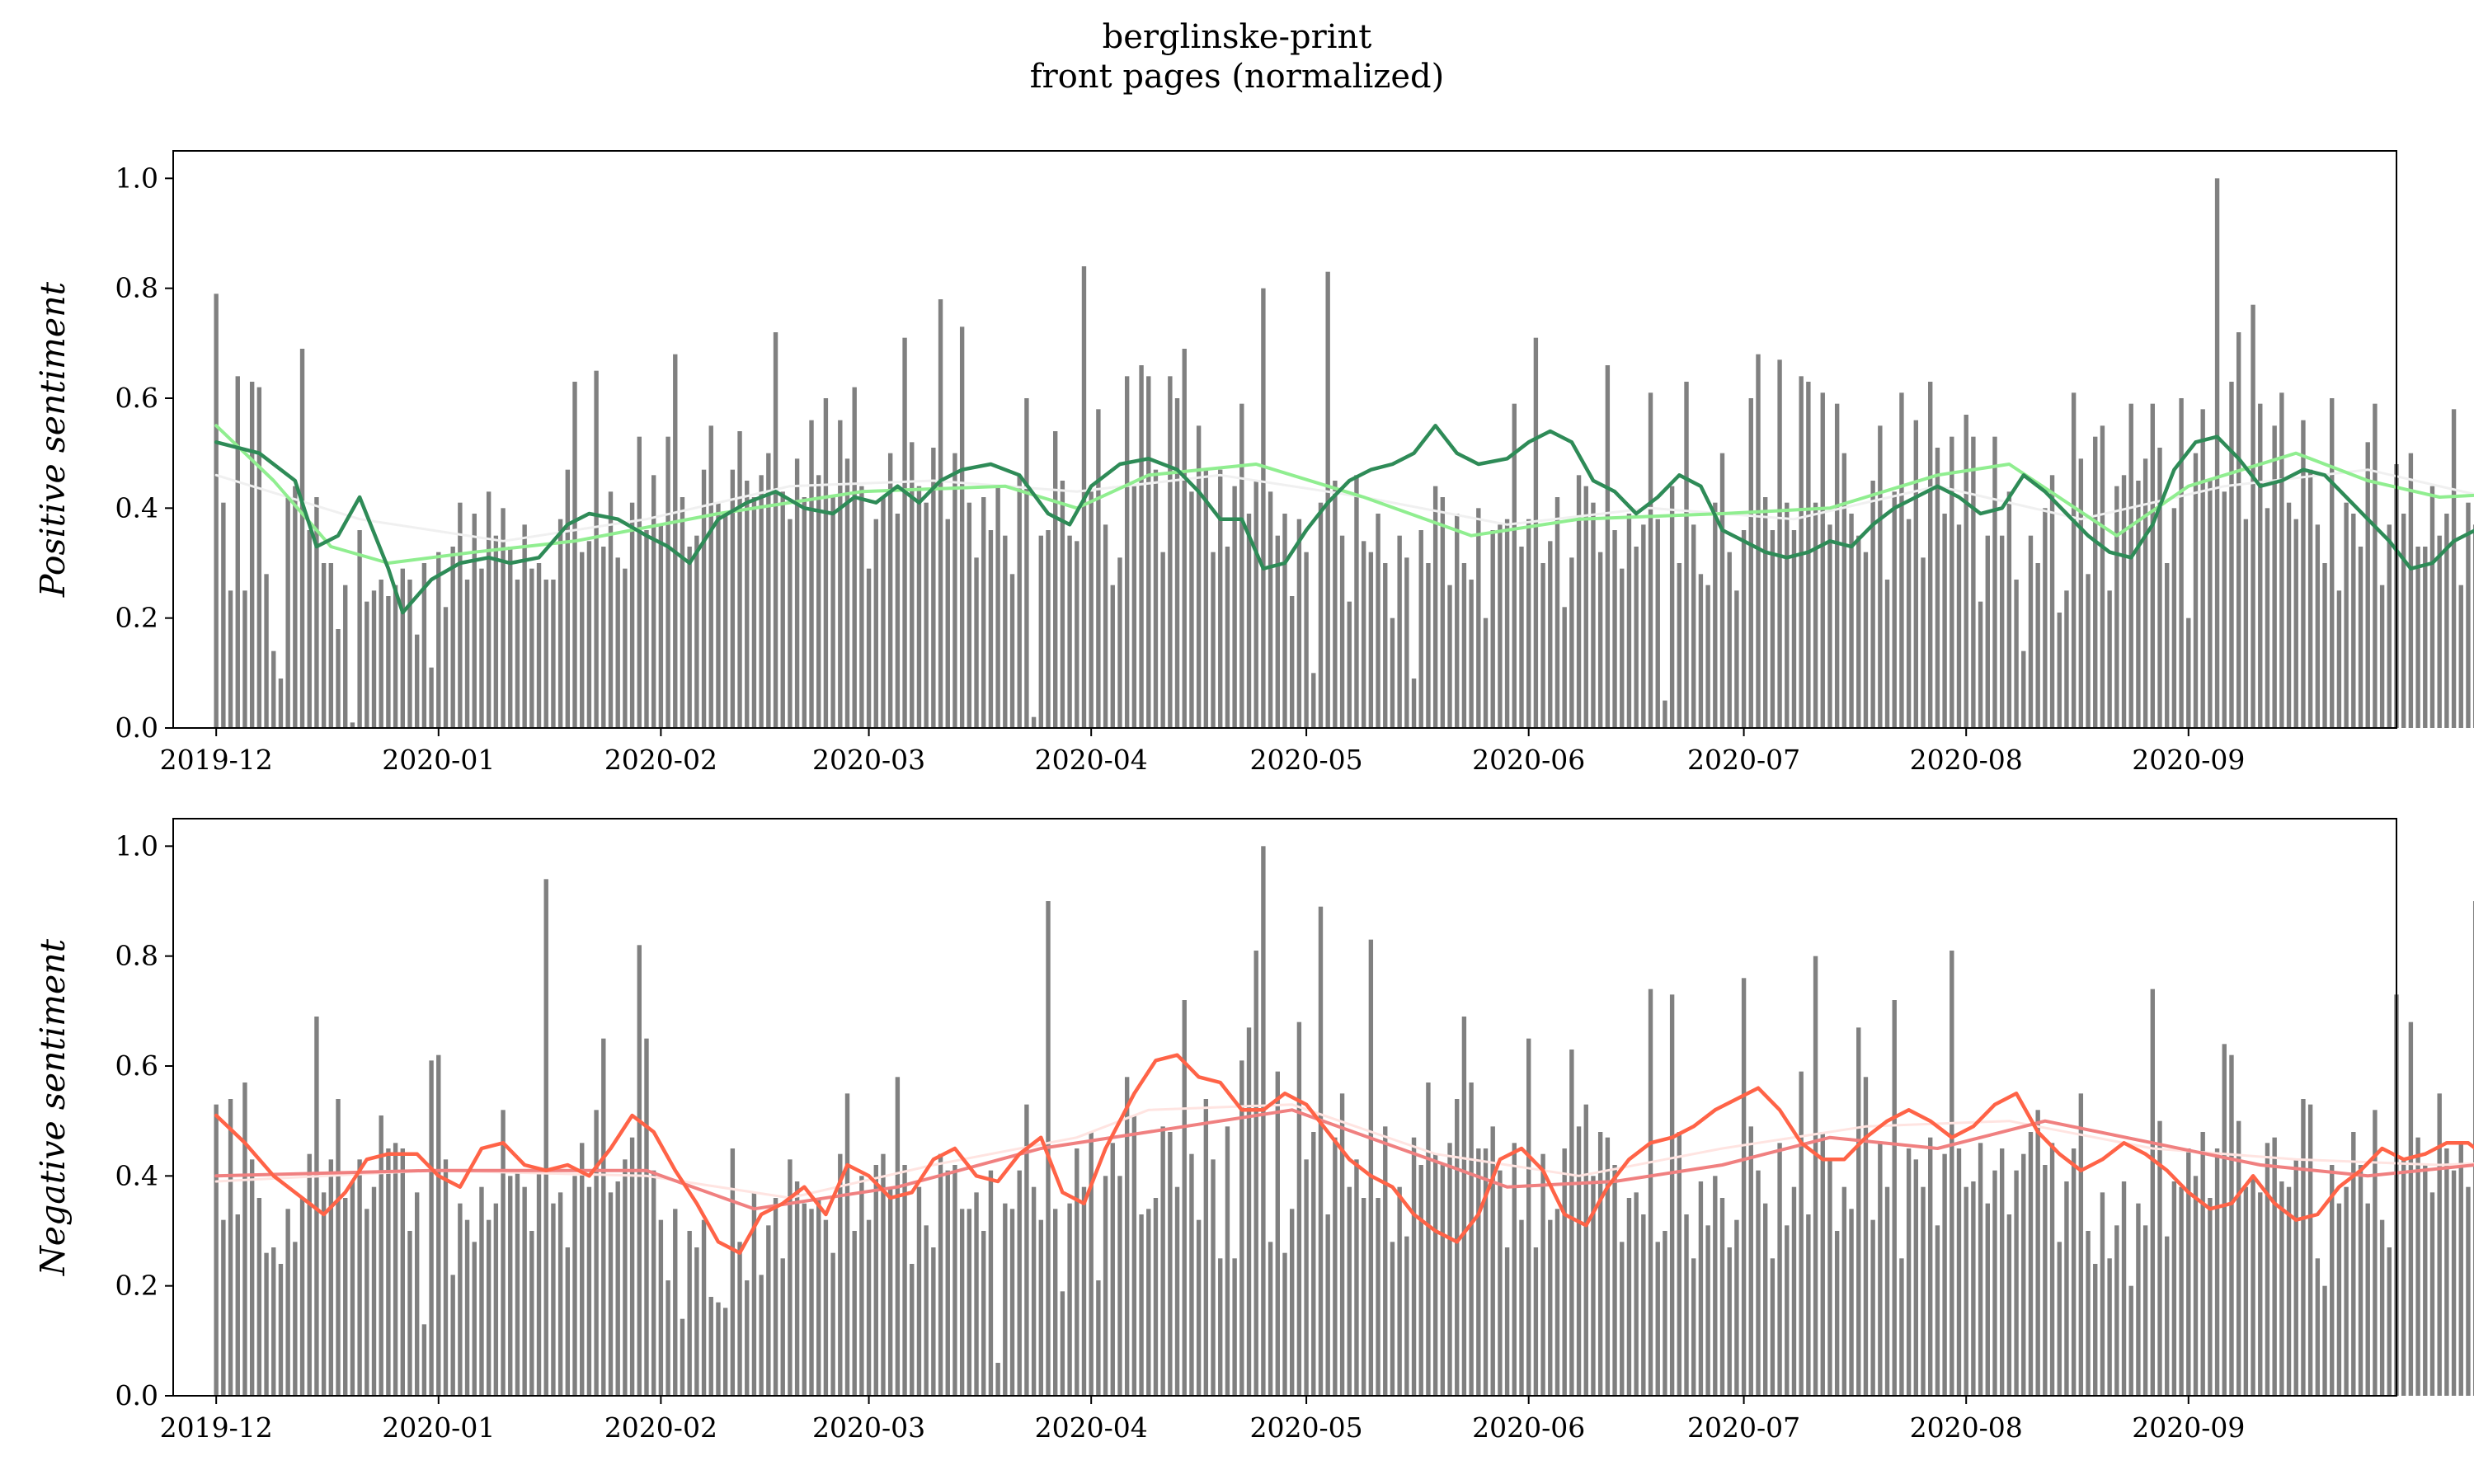  Describe the element at coordinates (53, 1107) in the screenshot. I see `y-axis-label: Negative sentiment` at that location.